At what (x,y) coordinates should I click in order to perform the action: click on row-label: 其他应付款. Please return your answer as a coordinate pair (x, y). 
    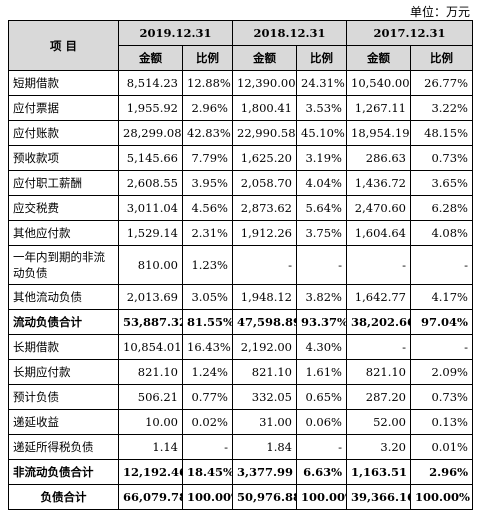
    Looking at the image, I should click on (63, 233).